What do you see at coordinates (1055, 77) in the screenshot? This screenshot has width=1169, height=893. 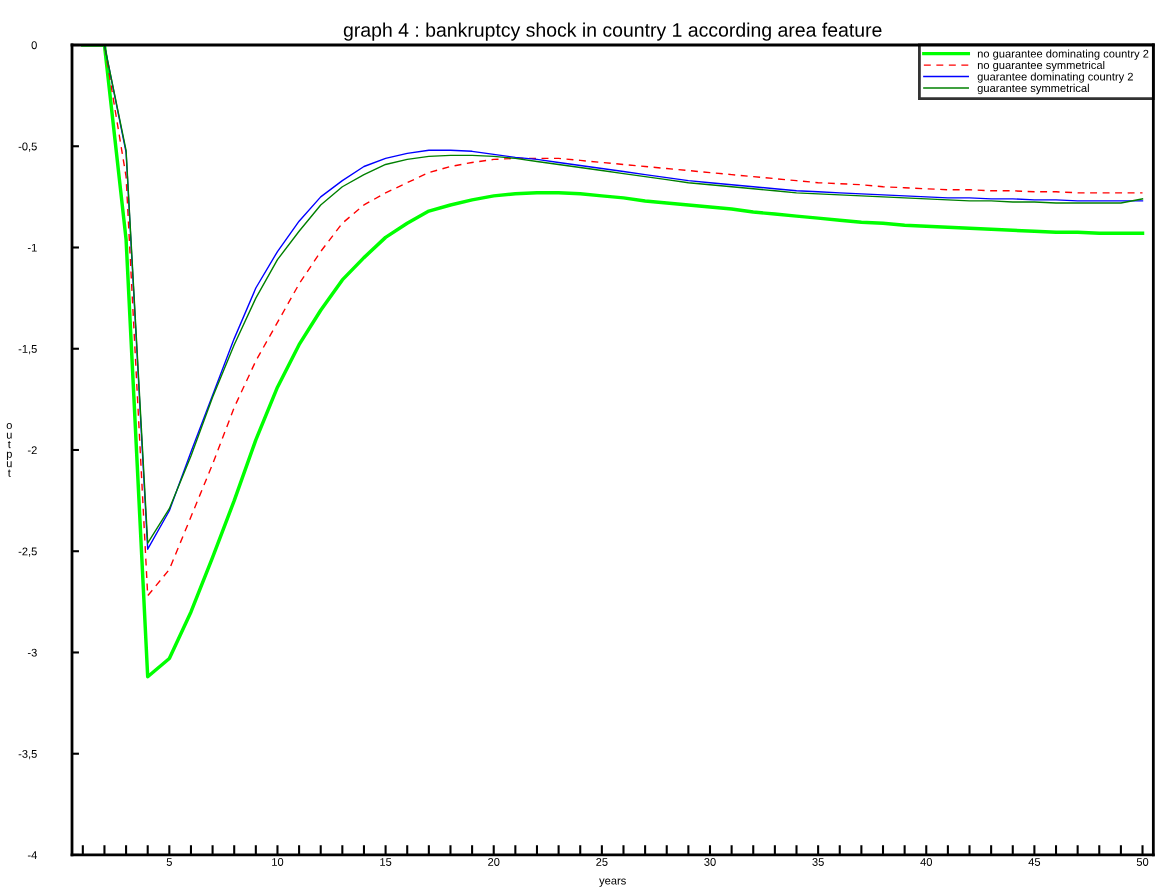 I see `legend-label: guarantee dominating country 2` at bounding box center [1055, 77].